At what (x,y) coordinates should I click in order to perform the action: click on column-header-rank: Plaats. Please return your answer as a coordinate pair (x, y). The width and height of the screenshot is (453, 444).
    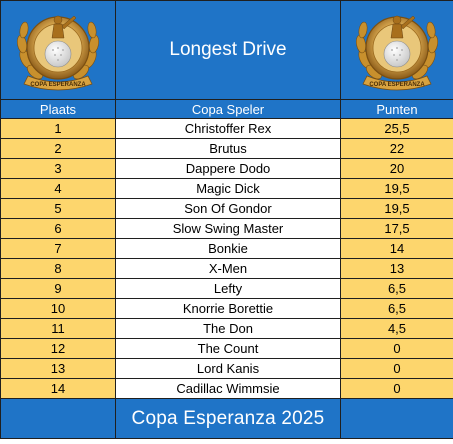
    Looking at the image, I should click on (58, 109).